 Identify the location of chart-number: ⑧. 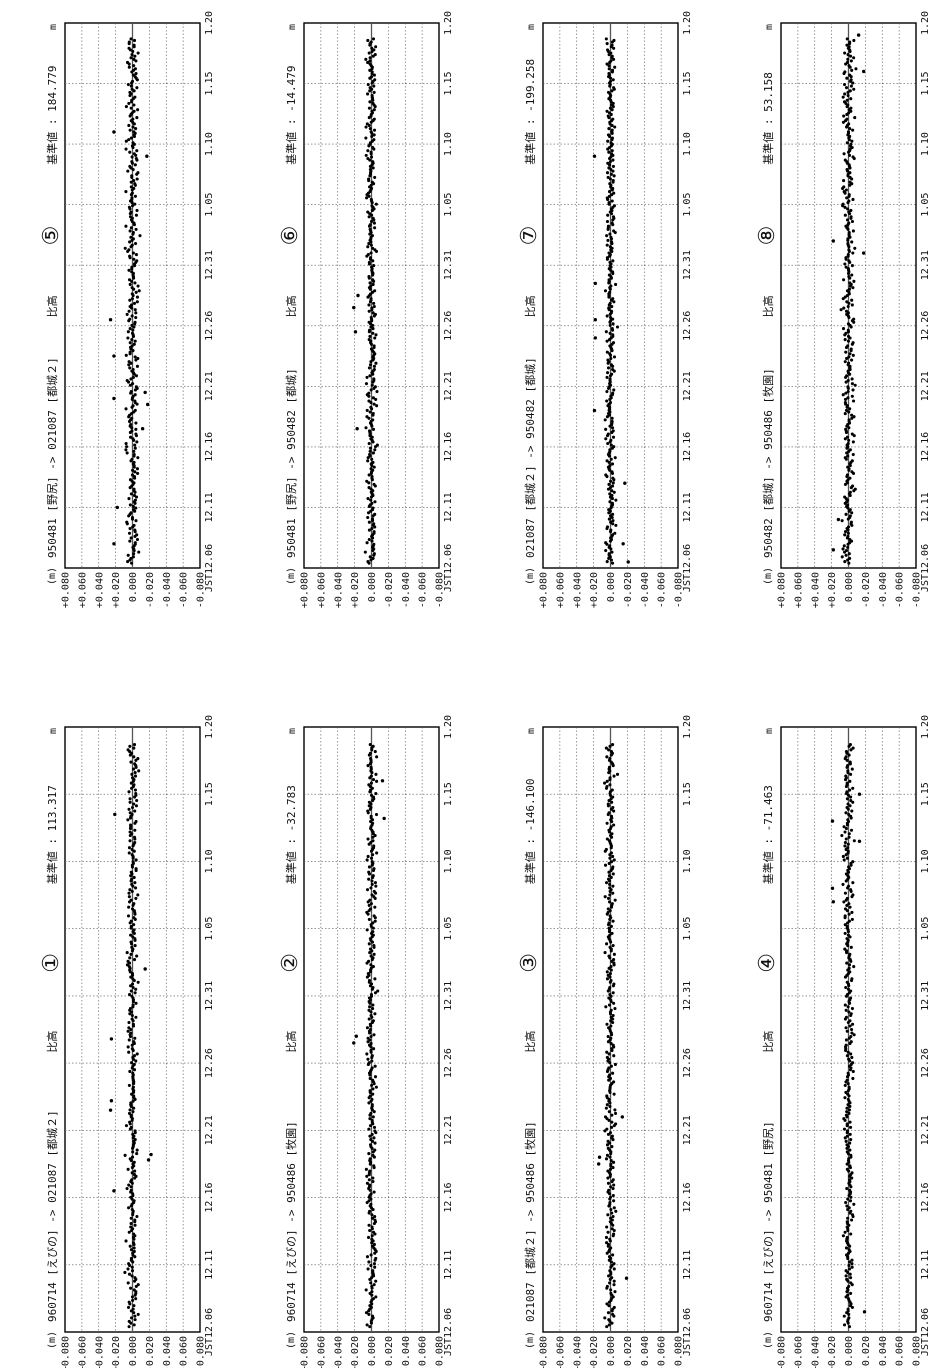
(767, 236).